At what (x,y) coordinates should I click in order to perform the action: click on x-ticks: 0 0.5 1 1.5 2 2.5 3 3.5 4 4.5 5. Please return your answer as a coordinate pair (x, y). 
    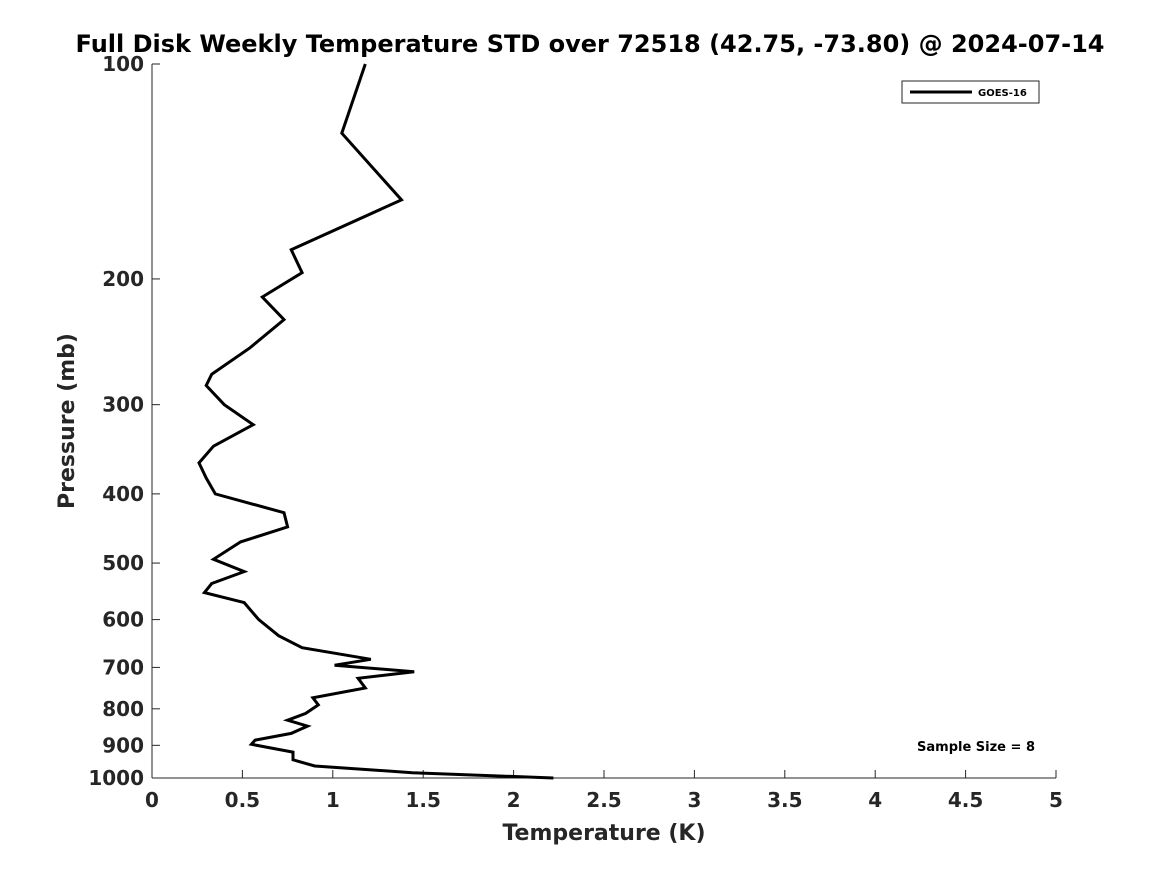
    Looking at the image, I should click on (604, 791).